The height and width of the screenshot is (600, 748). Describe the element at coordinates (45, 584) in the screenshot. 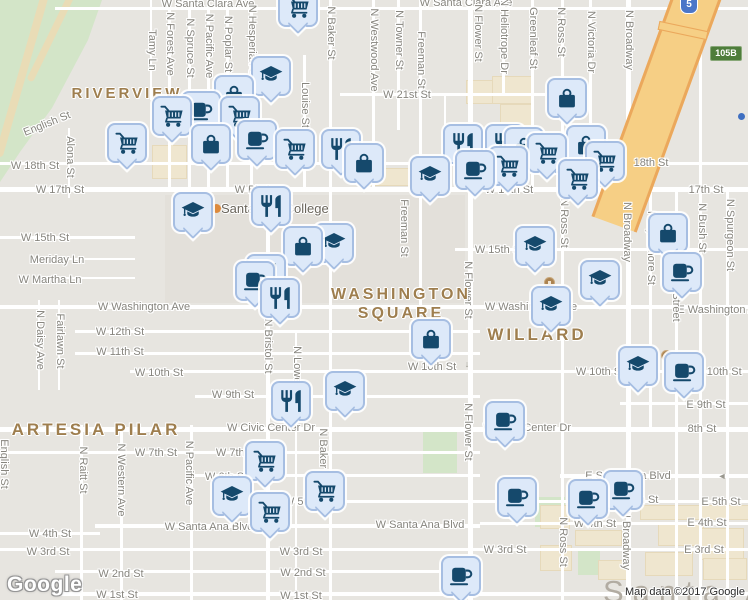

I see `google-logo: Google` at that location.